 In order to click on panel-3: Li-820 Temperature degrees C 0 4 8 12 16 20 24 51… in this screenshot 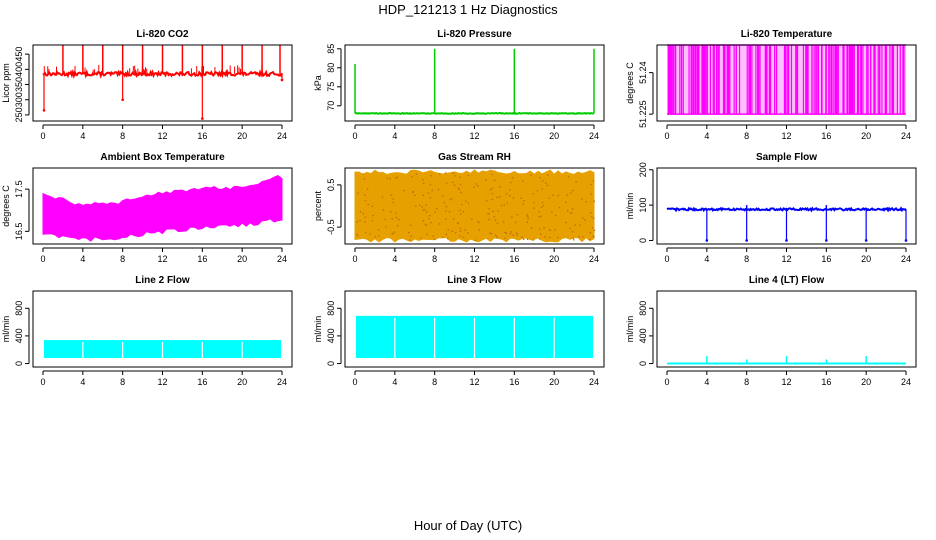, I will do `click(771, 85)`.